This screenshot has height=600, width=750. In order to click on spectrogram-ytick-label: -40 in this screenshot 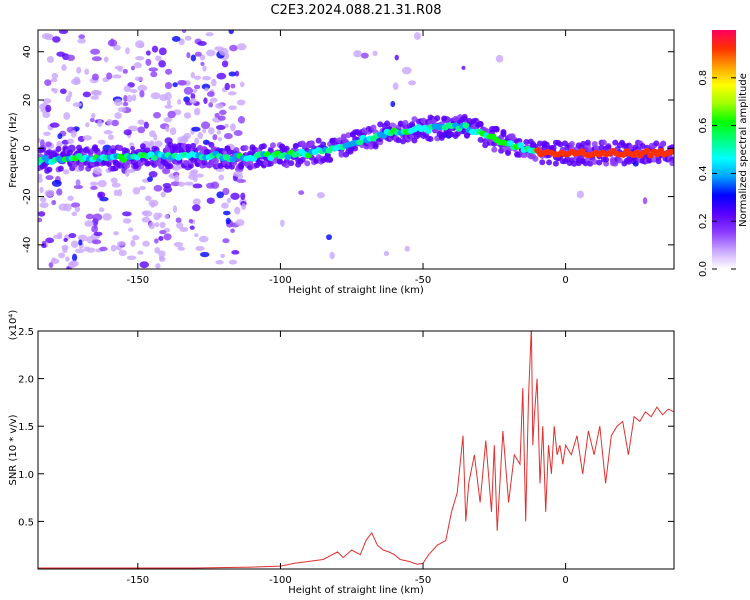, I will do `click(27, 245)`.